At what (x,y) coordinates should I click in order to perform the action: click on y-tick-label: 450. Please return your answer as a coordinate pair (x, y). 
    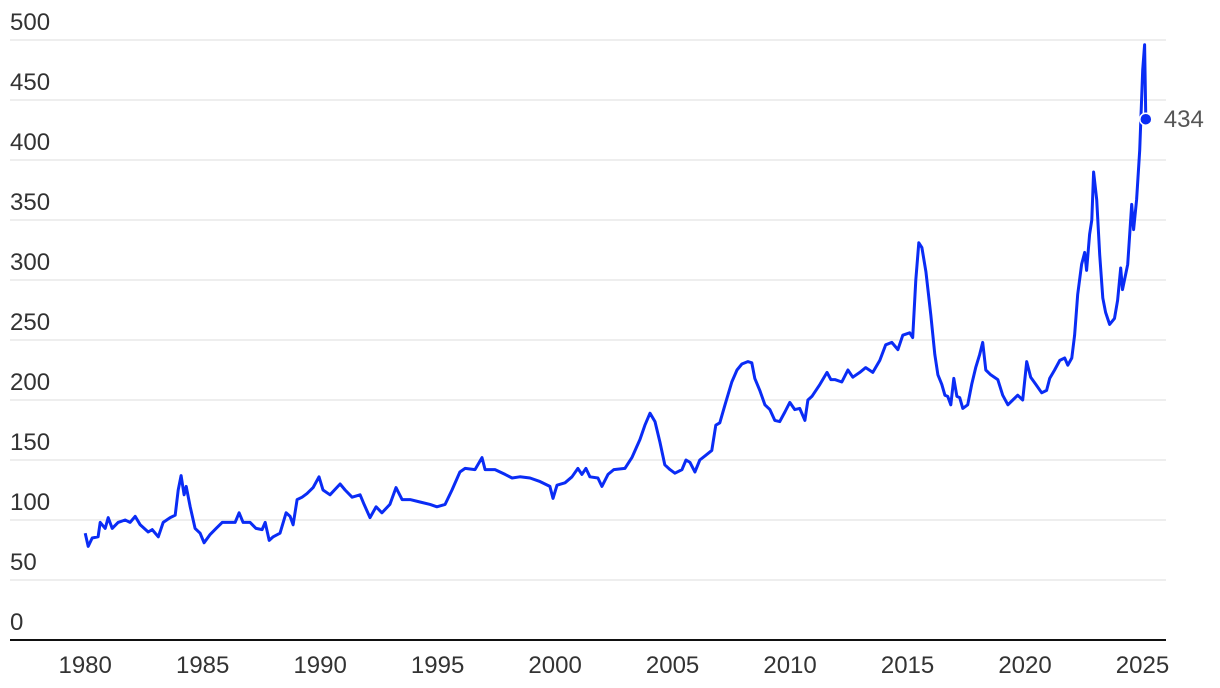
    Looking at the image, I should click on (30, 82).